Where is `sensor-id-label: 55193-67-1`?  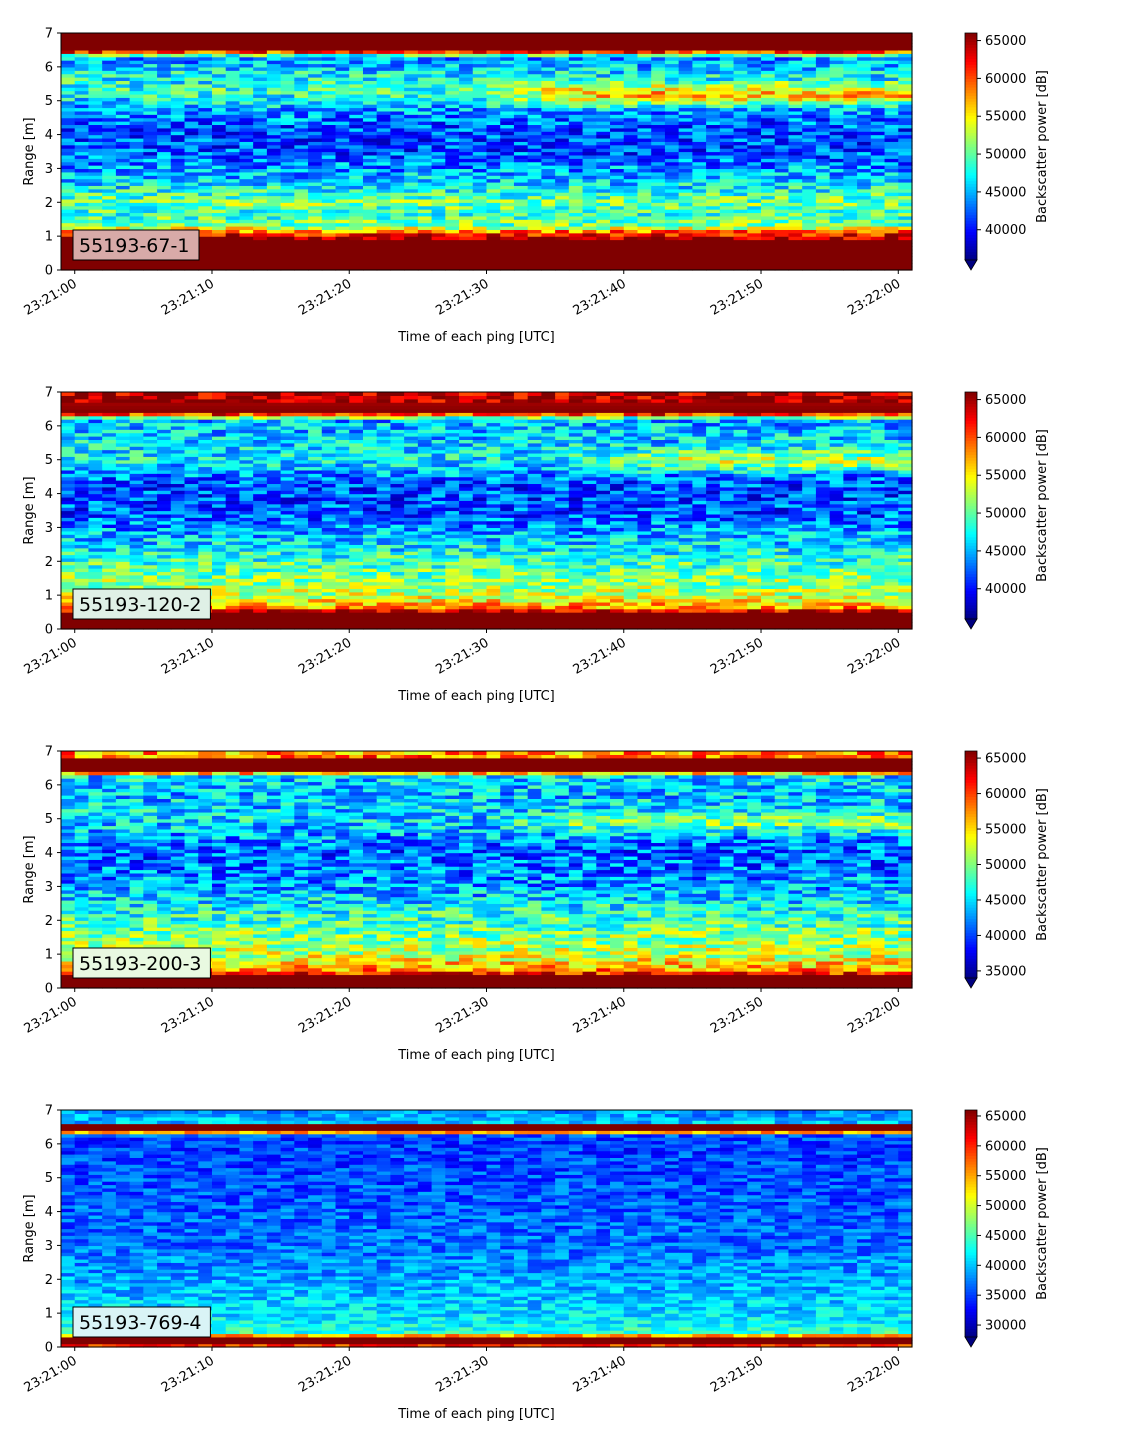 sensor-id-label: 55193-67-1 is located at coordinates (136, 245).